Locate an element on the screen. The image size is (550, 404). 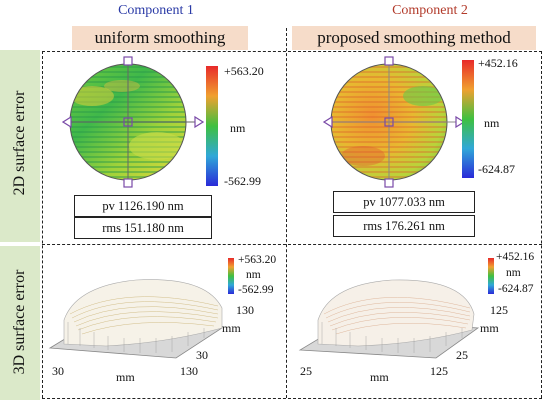
colorbar-1-unit: nm is located at coordinates (238, 128).